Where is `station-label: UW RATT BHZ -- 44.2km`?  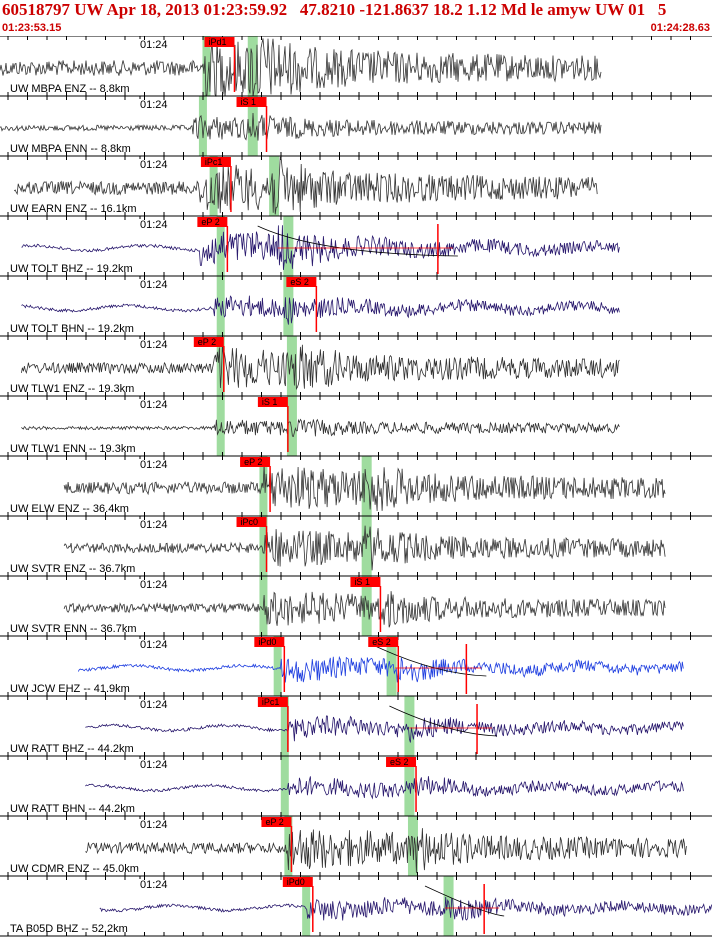 station-label: UW RATT BHZ -- 44.2km is located at coordinates (72, 749).